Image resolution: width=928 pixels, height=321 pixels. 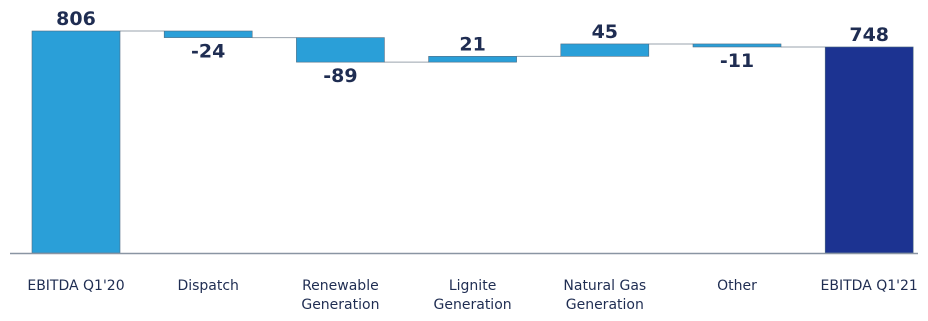 What do you see at coordinates (208, 286) in the screenshot?
I see `category-label-2: Dispatch` at bounding box center [208, 286].